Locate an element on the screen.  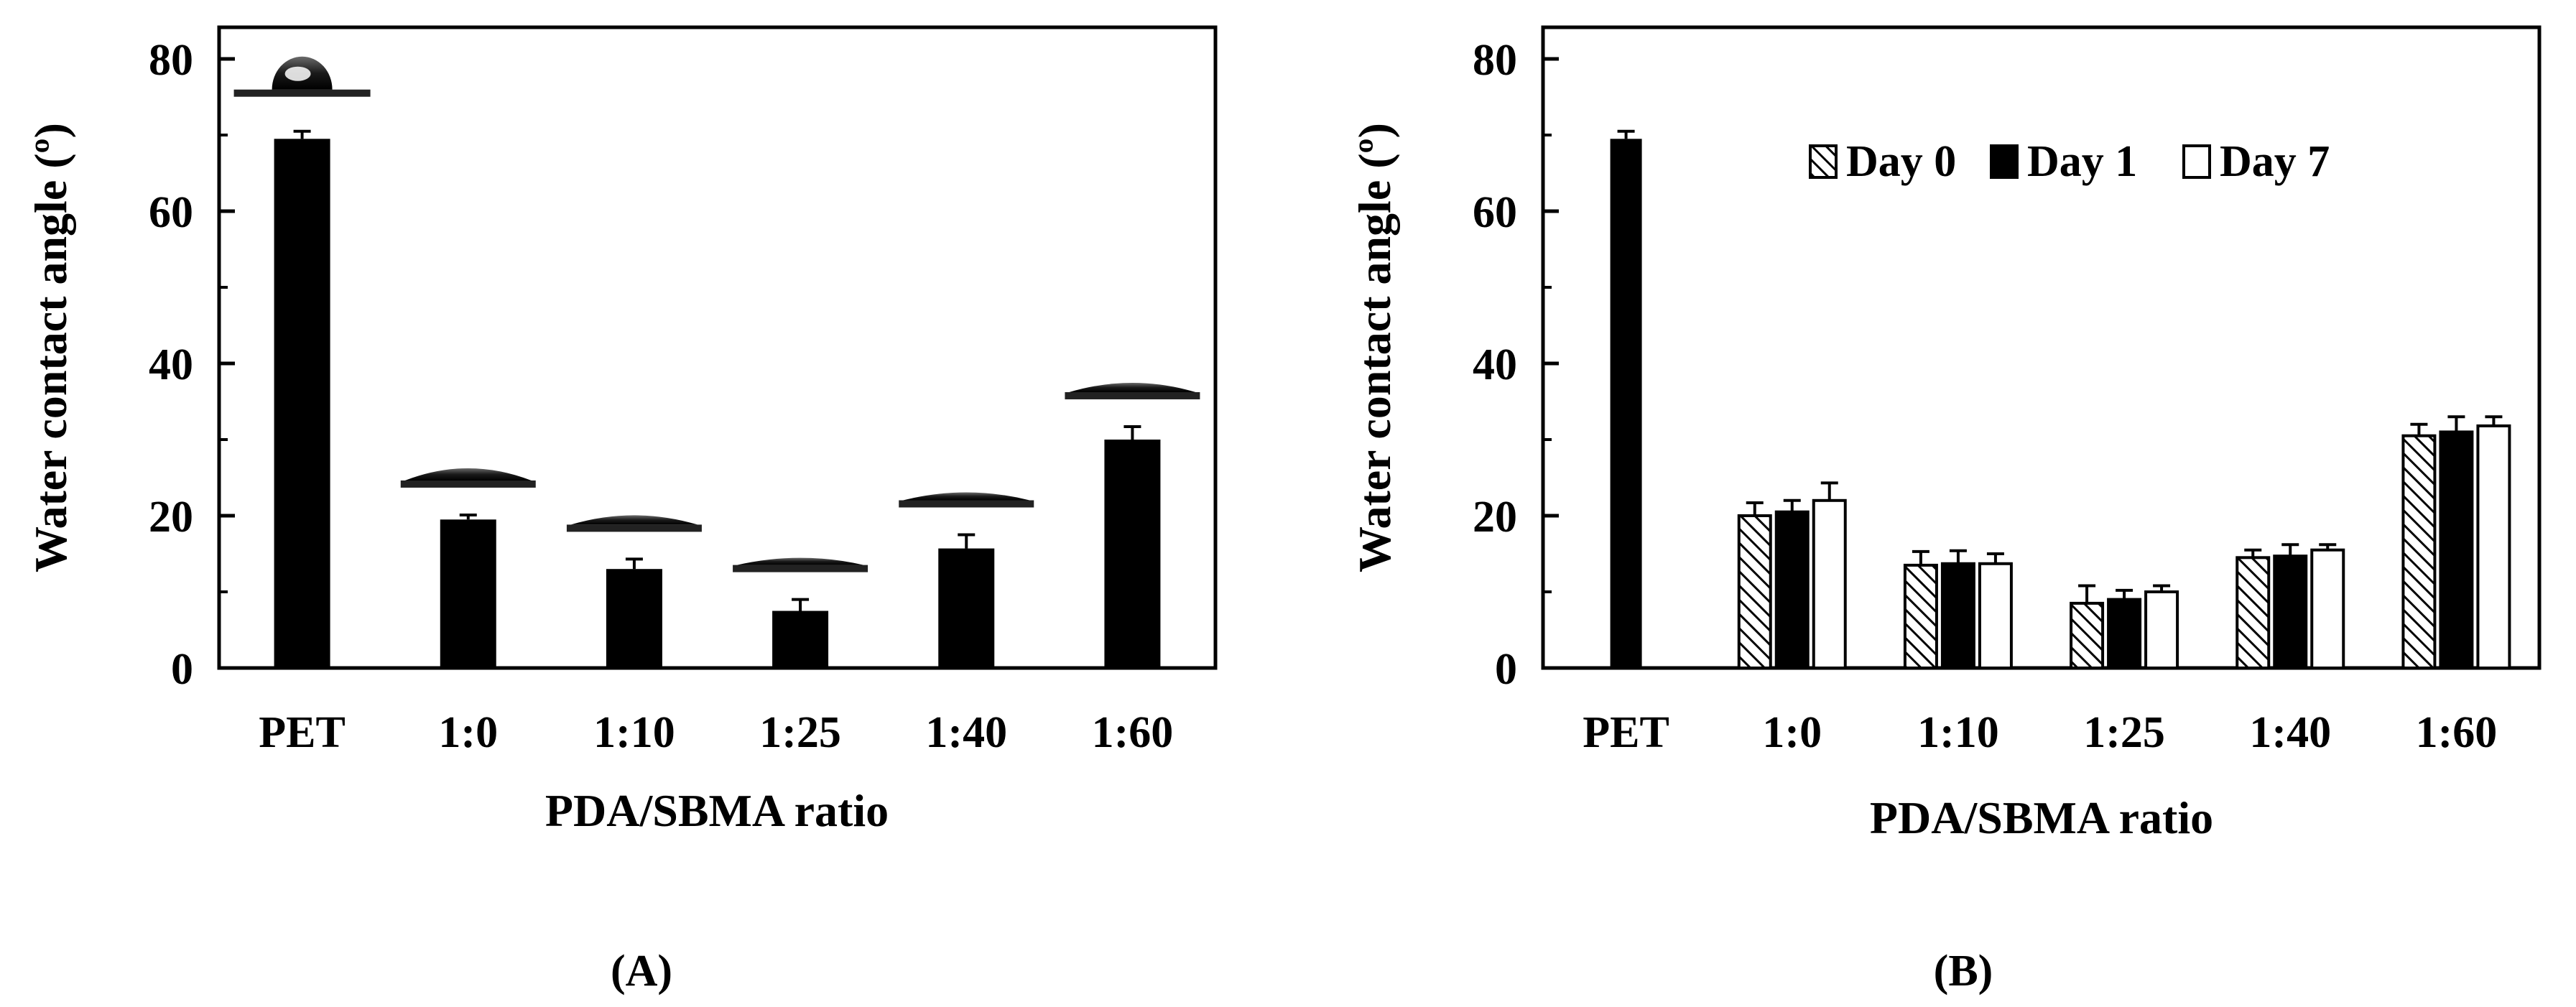
bar-1:10-Day-1 is located at coordinates (1957, 616).